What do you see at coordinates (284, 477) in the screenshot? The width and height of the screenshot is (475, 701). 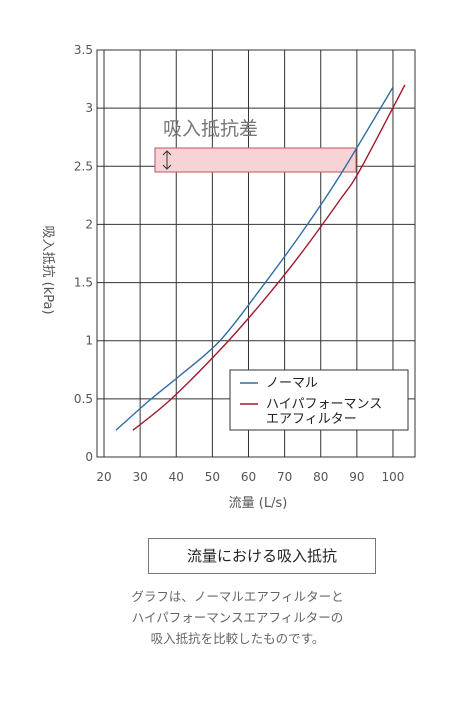 I see `x-tick-label: 70` at bounding box center [284, 477].